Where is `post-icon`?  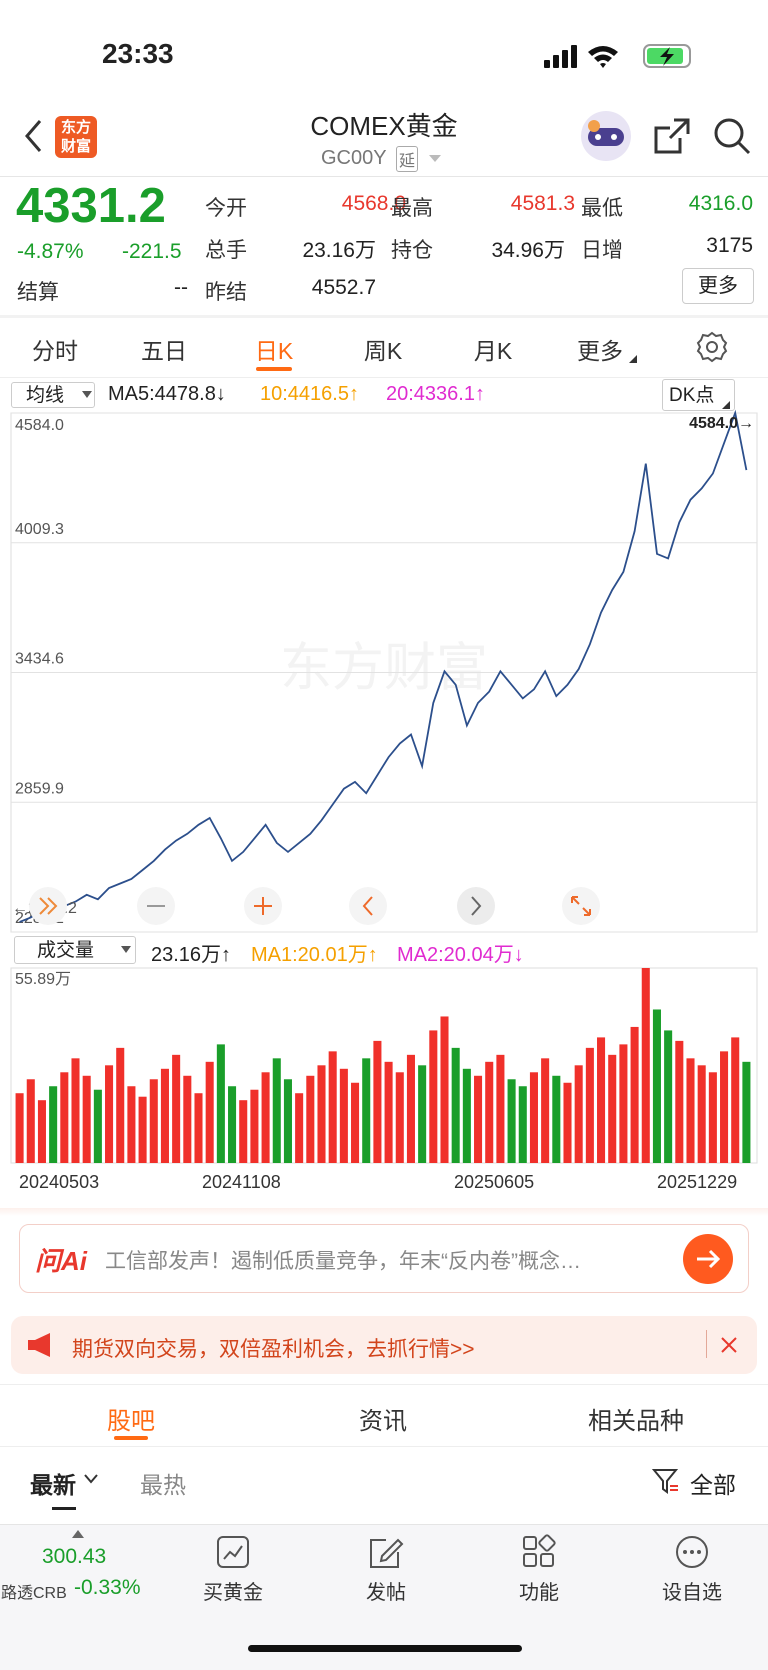 post-icon is located at coordinates (386, 1552).